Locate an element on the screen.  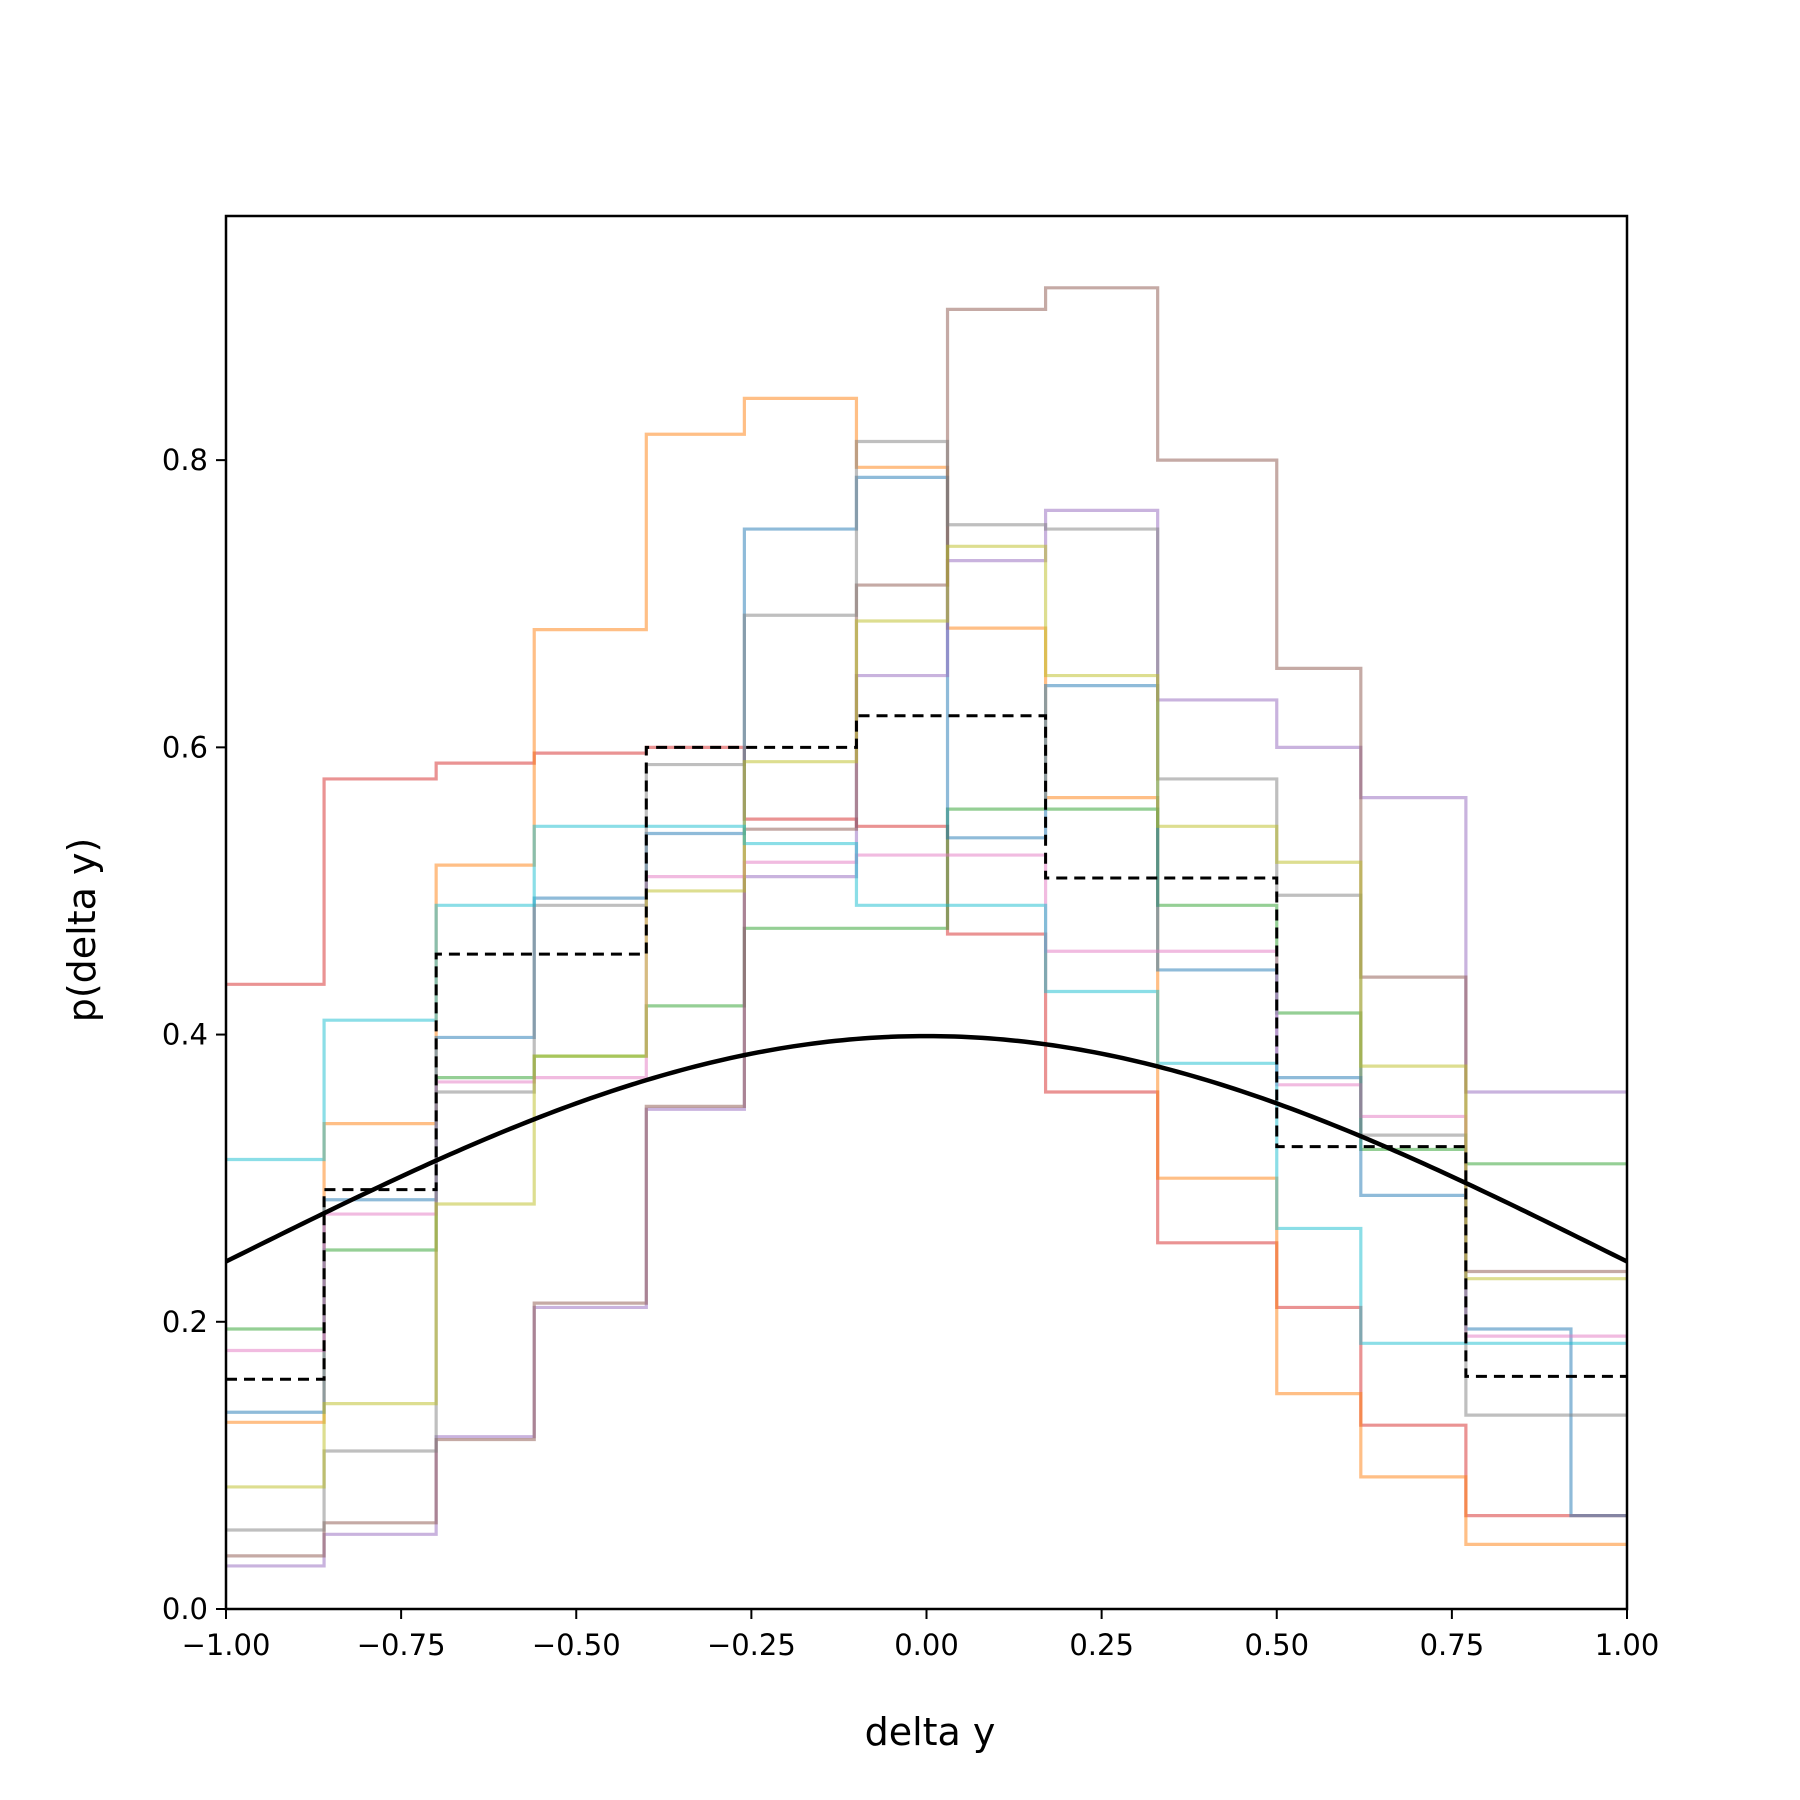
x-tick-label: −0.75 is located at coordinates (401, 1645).